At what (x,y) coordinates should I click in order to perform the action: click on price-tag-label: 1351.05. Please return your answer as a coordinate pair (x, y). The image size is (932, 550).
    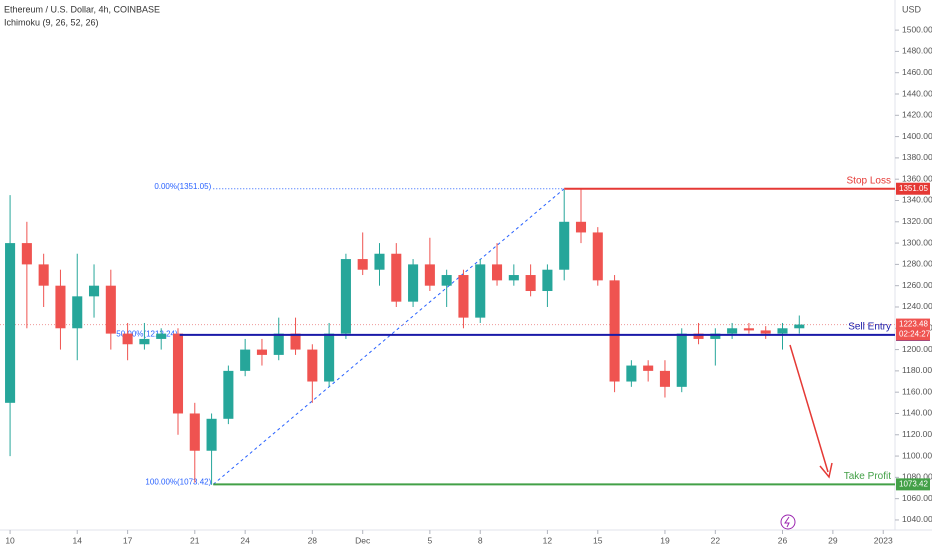
    Looking at the image, I should click on (913, 188).